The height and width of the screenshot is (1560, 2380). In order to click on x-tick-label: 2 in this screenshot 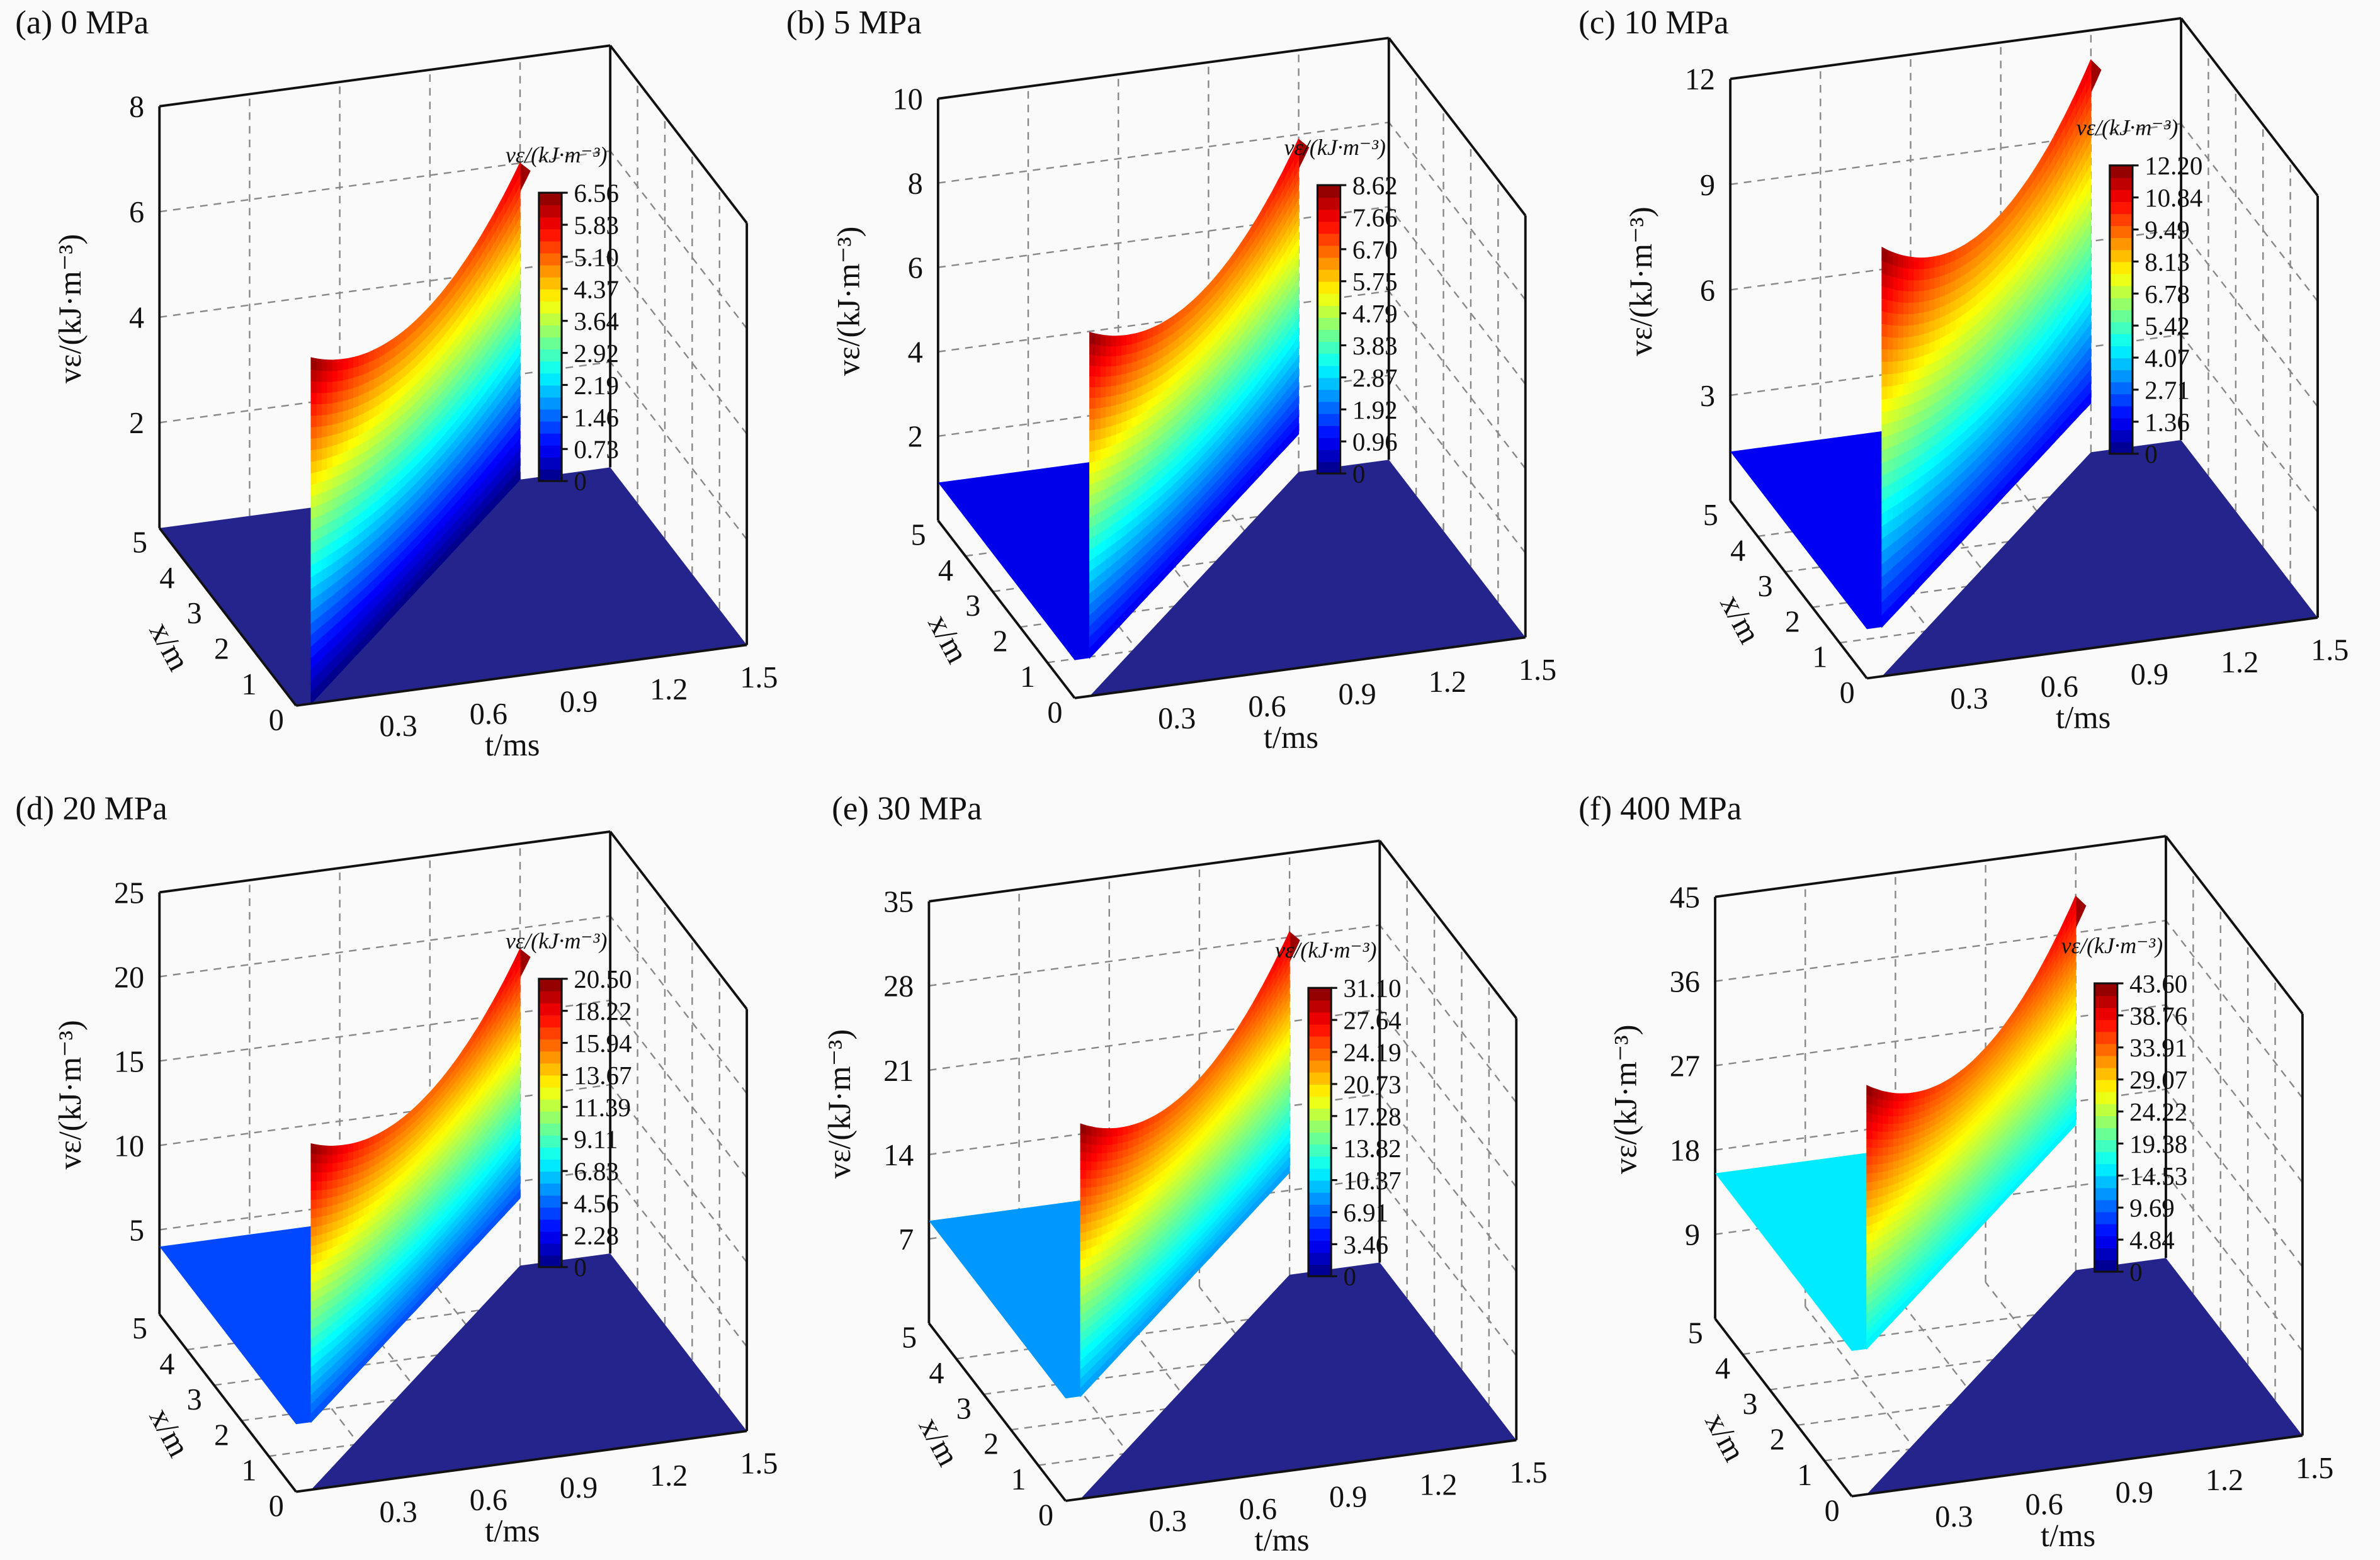, I will do `click(1792, 621)`.